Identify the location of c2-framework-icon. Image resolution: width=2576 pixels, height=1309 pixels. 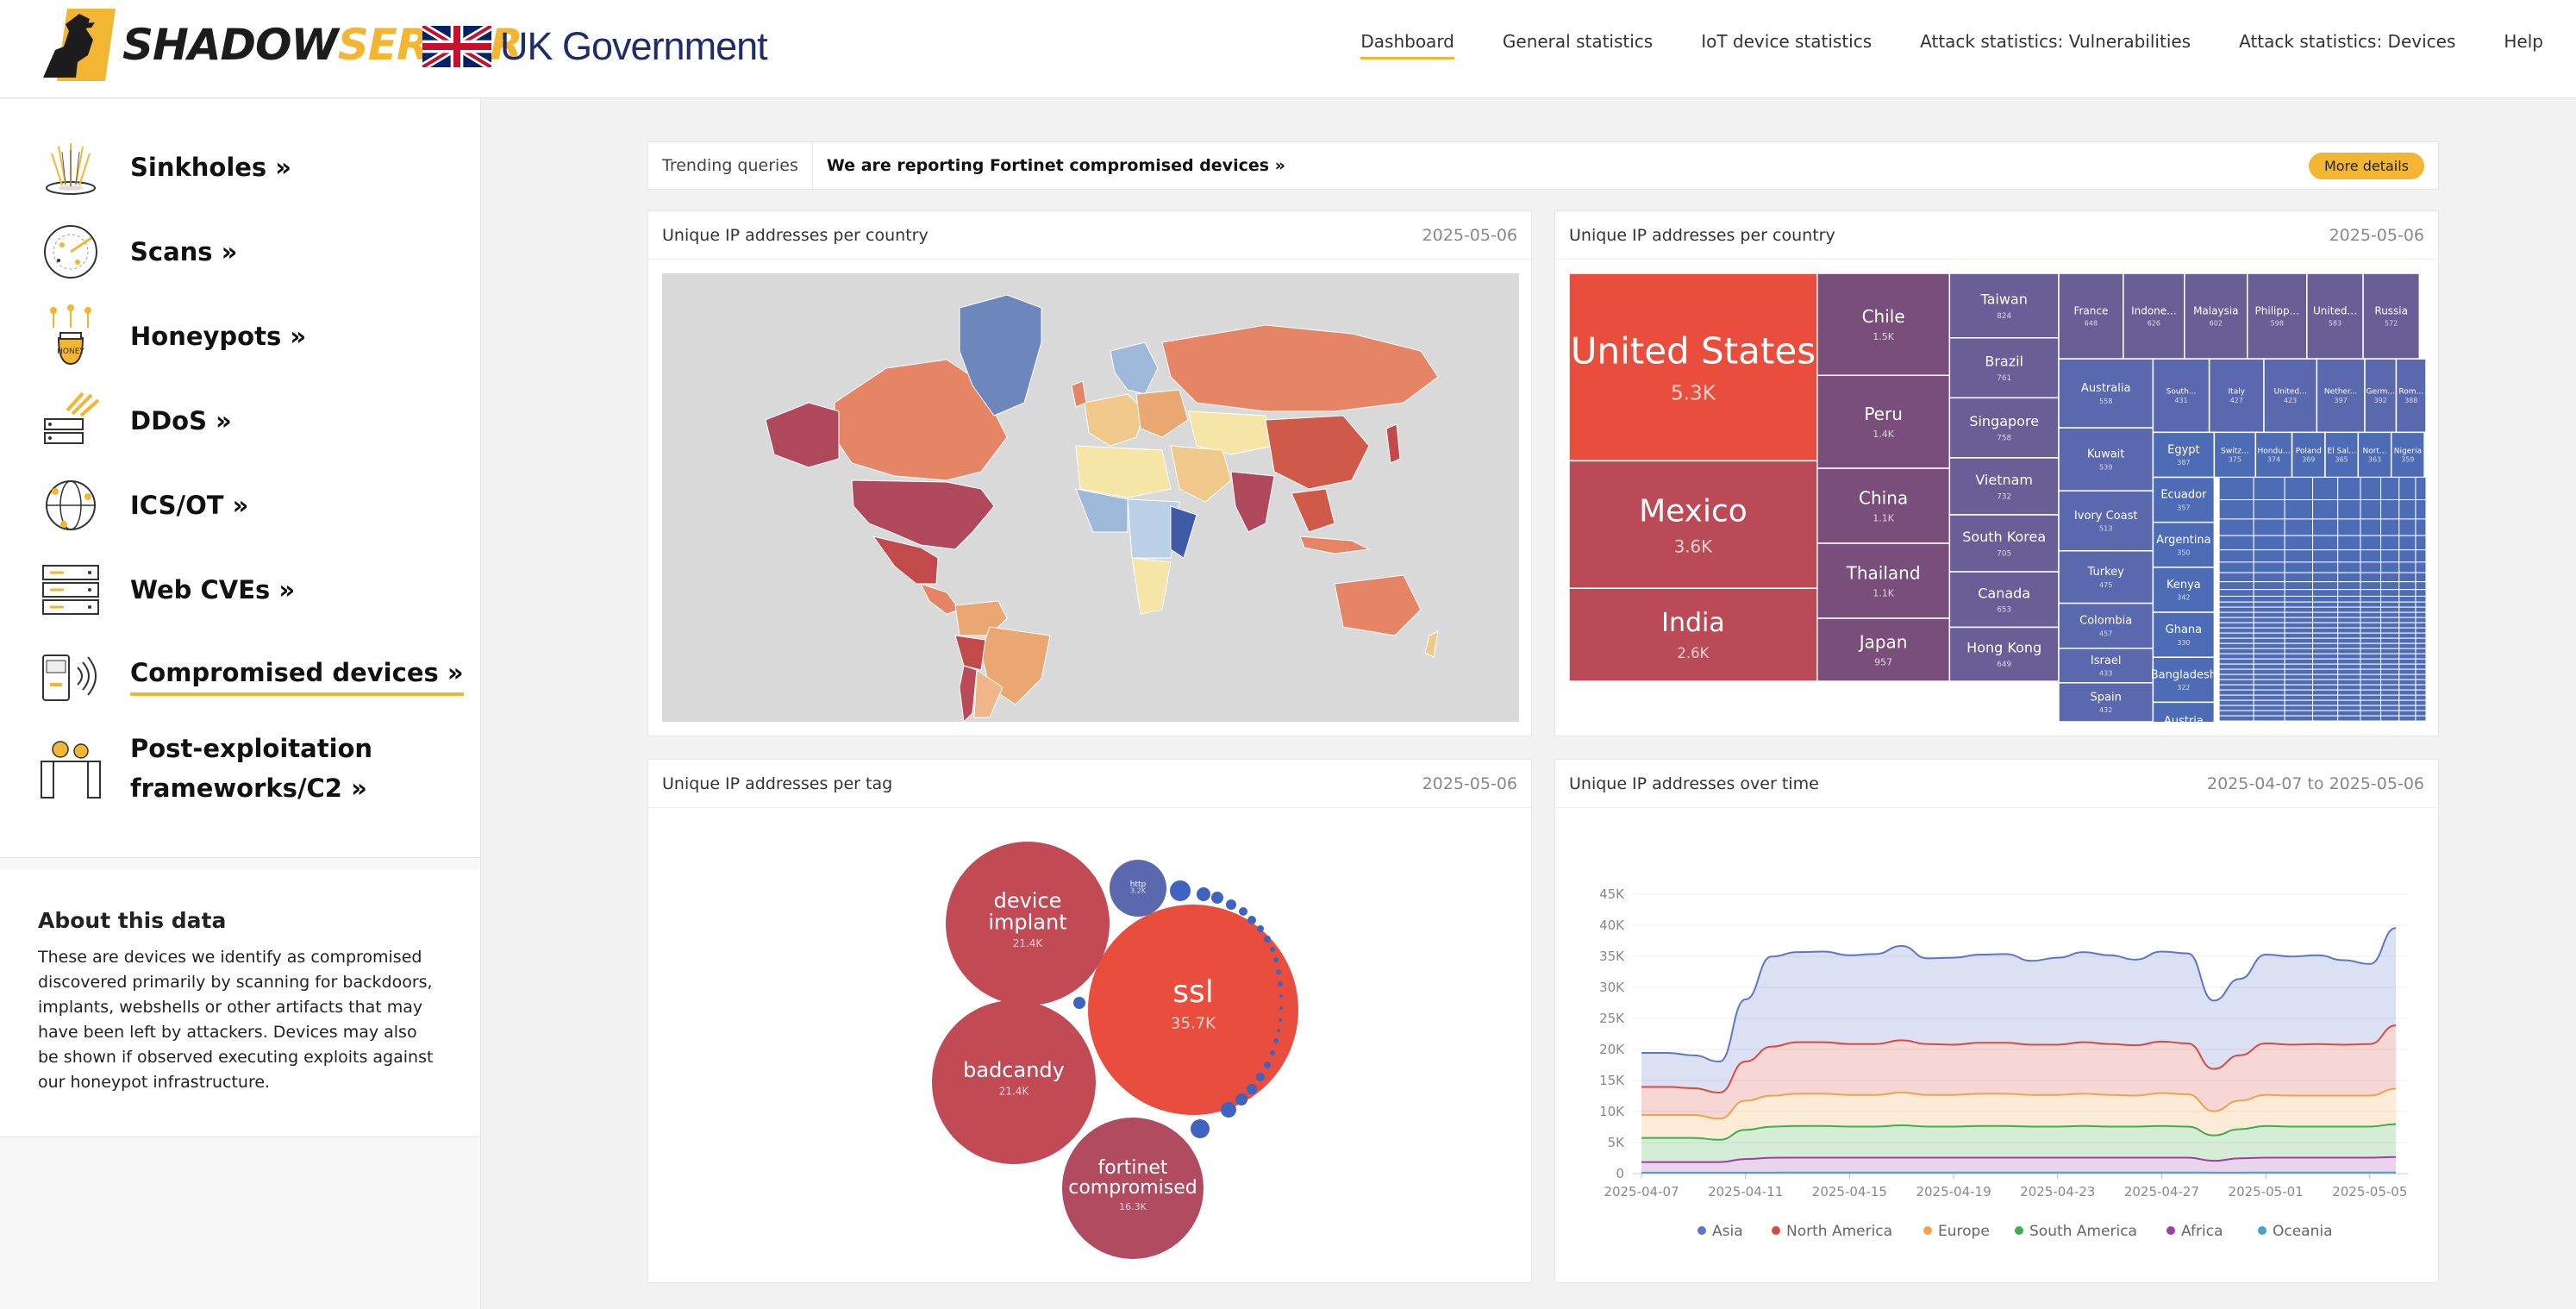
(71, 770).